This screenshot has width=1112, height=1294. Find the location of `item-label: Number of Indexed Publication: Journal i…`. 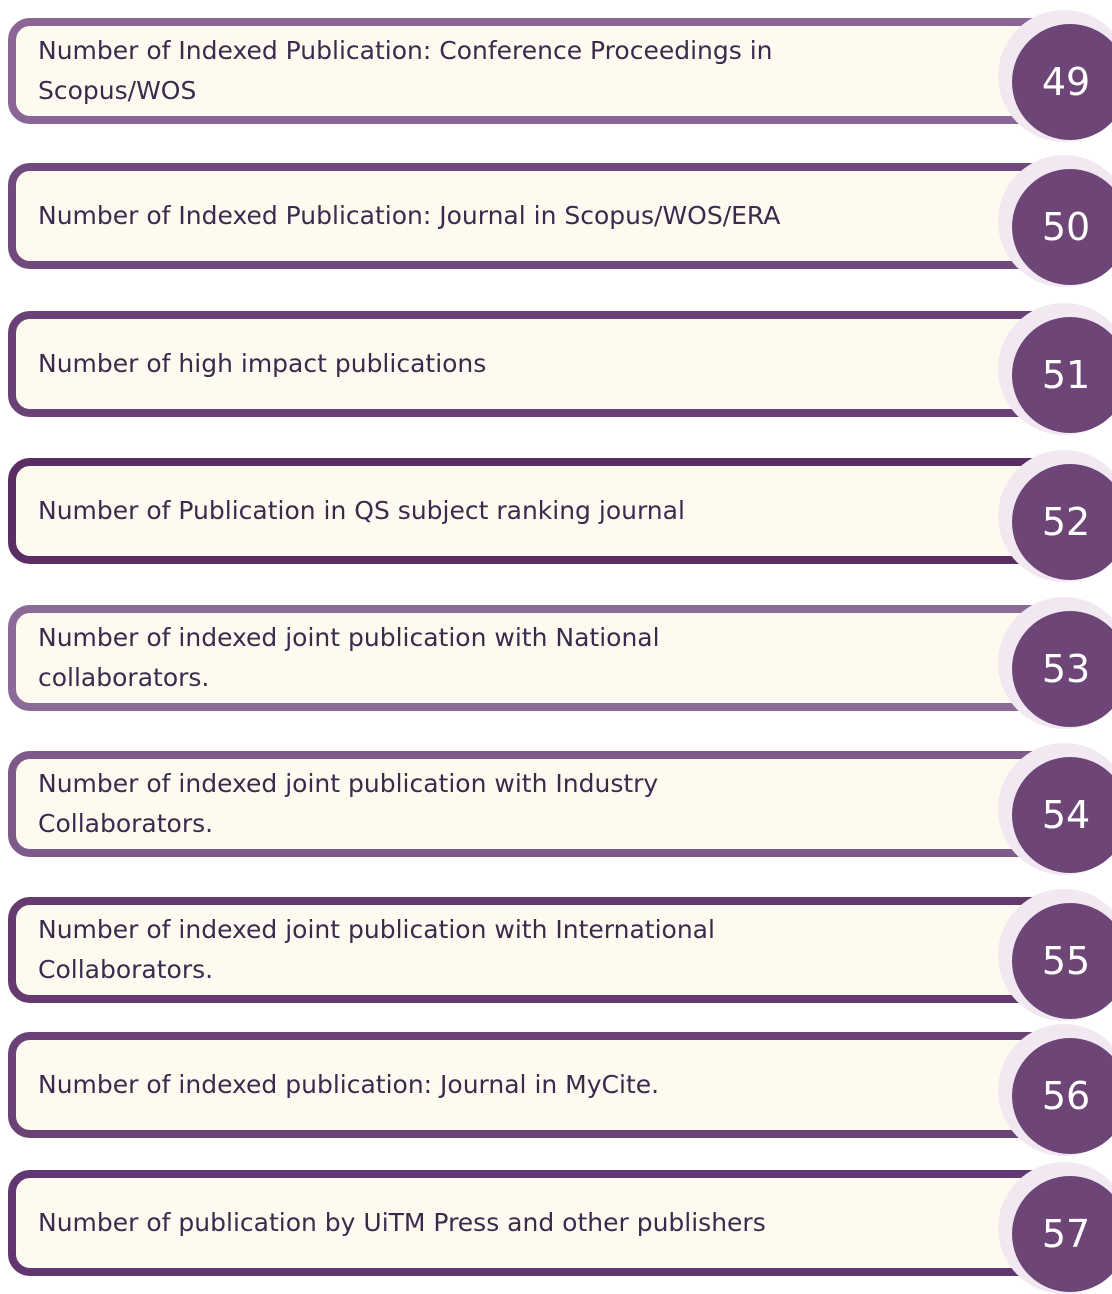

item-label: Number of Indexed Publication: Journal i… is located at coordinates (409, 215).